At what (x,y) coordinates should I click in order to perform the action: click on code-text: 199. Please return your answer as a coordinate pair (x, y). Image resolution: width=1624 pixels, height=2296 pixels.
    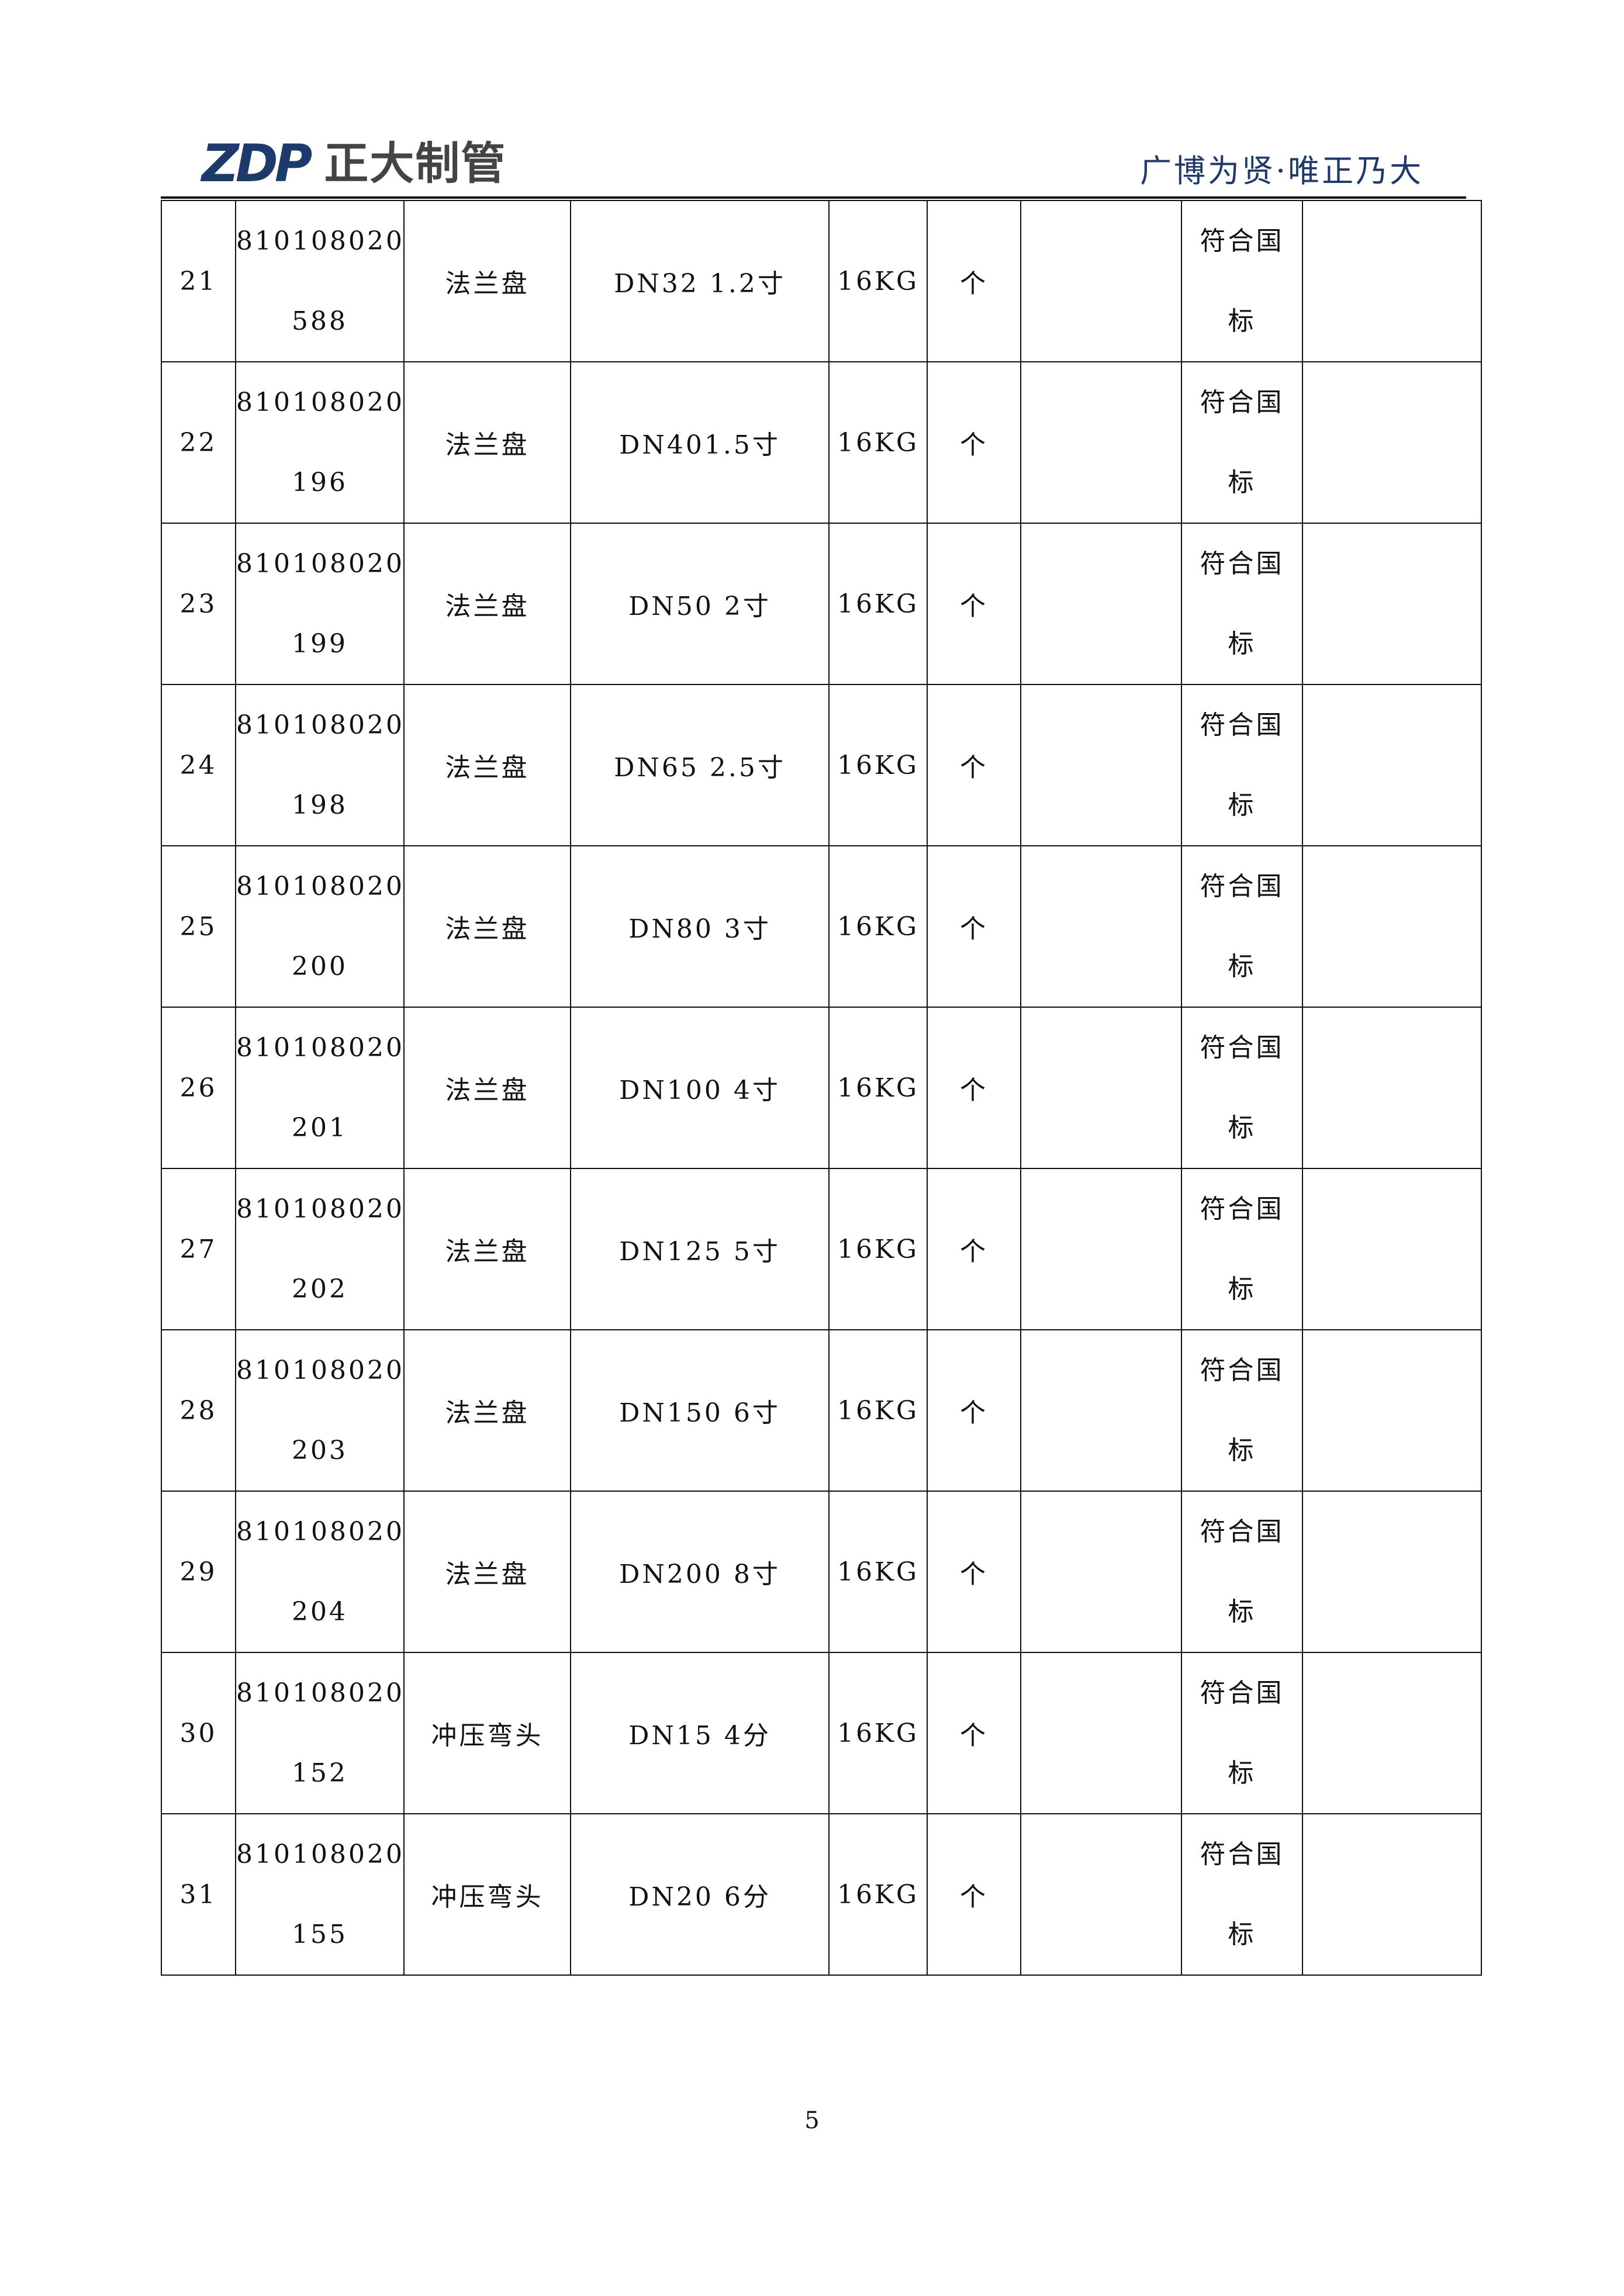
    Looking at the image, I should click on (320, 644).